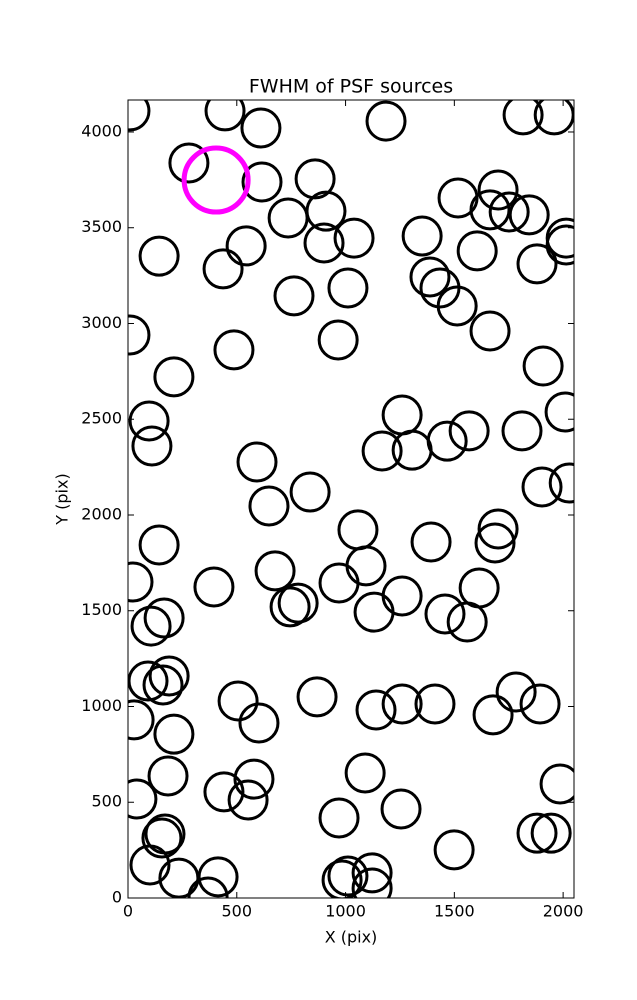  I want to click on y-axis-label: Y (pix), so click(62, 499).